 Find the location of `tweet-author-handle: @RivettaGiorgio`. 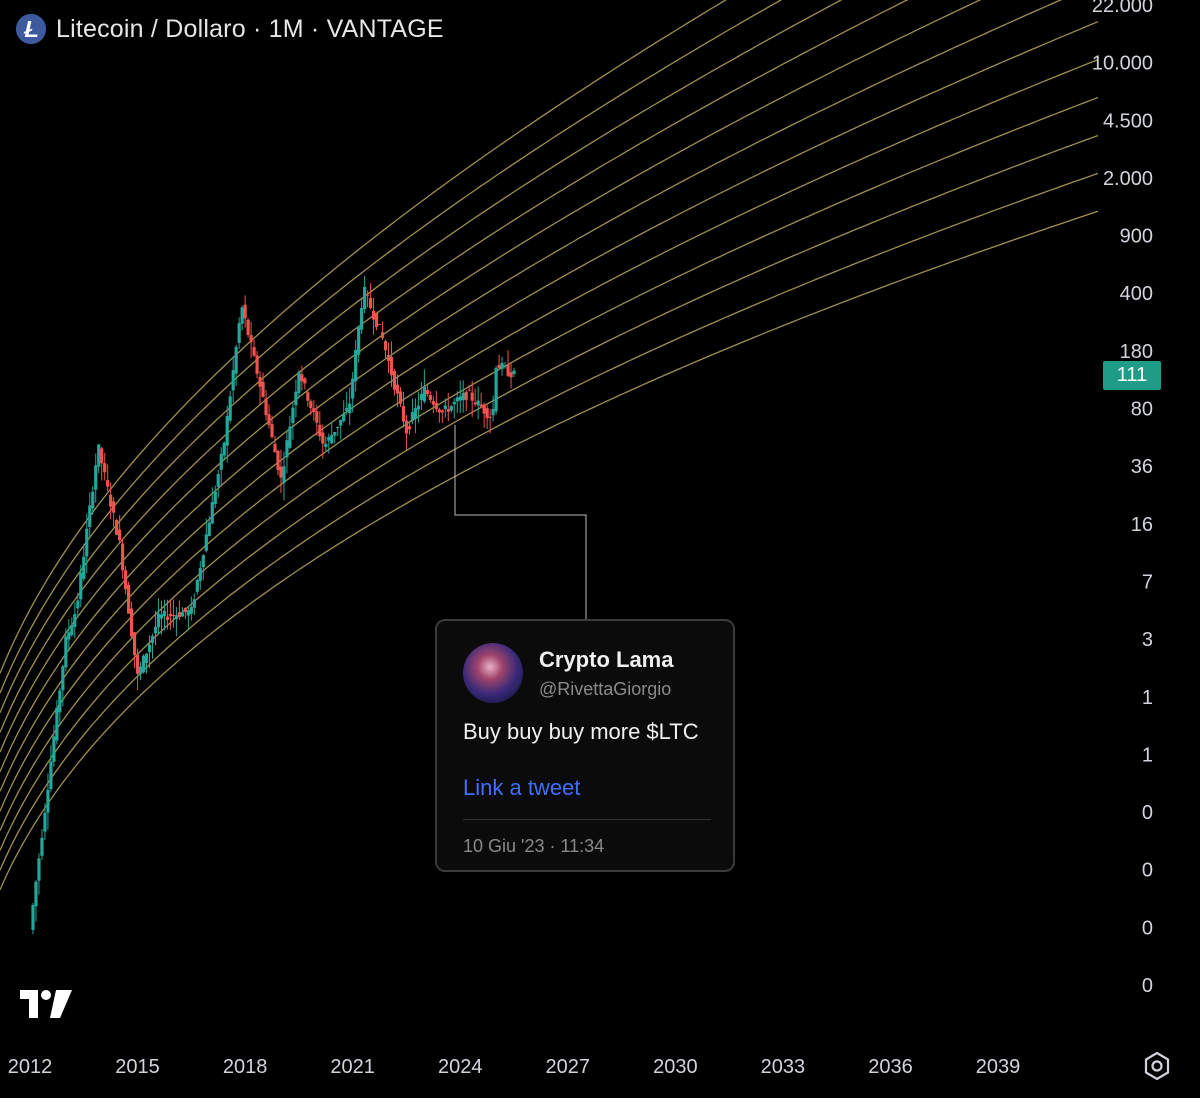

tweet-author-handle: @RivettaGiorgio is located at coordinates (605, 689).